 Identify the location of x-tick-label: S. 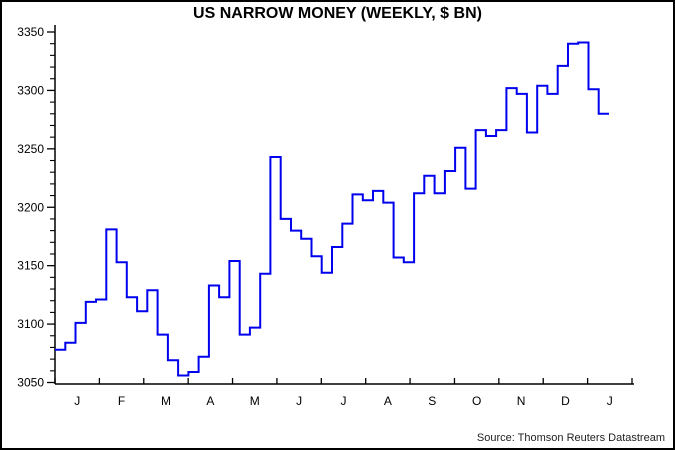
(432, 401).